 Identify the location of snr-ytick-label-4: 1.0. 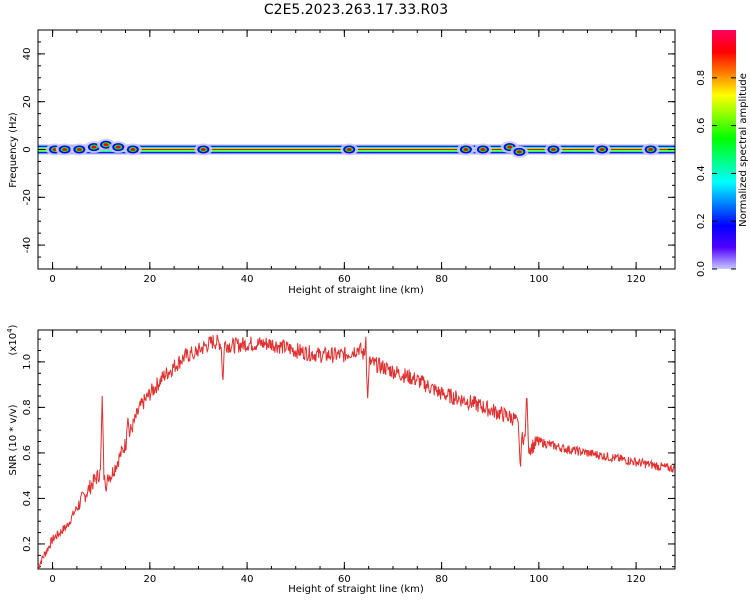
(27, 362).